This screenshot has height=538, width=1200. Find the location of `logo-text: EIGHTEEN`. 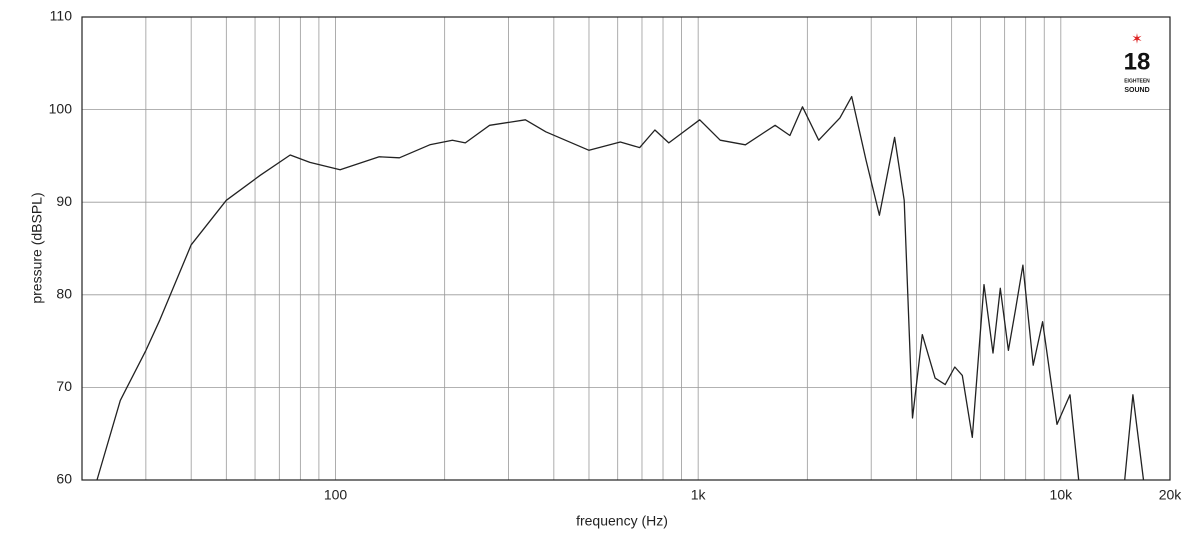

logo-text: EIGHTEEN is located at coordinates (1137, 81).